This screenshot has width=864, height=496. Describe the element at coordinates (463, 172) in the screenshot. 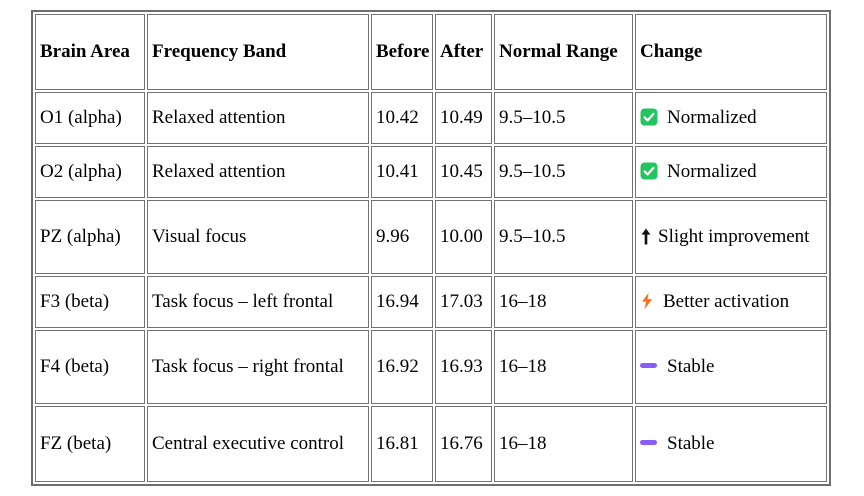

I see `cell-after: 10.45` at that location.